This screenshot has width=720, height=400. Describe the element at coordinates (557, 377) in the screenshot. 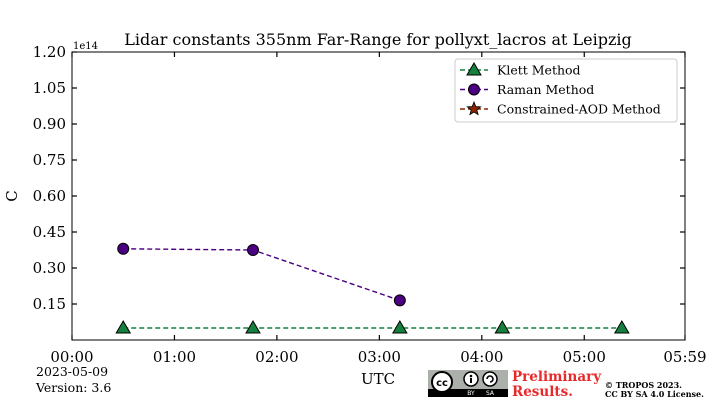

I see `preliminary-text: Preliminary` at that location.